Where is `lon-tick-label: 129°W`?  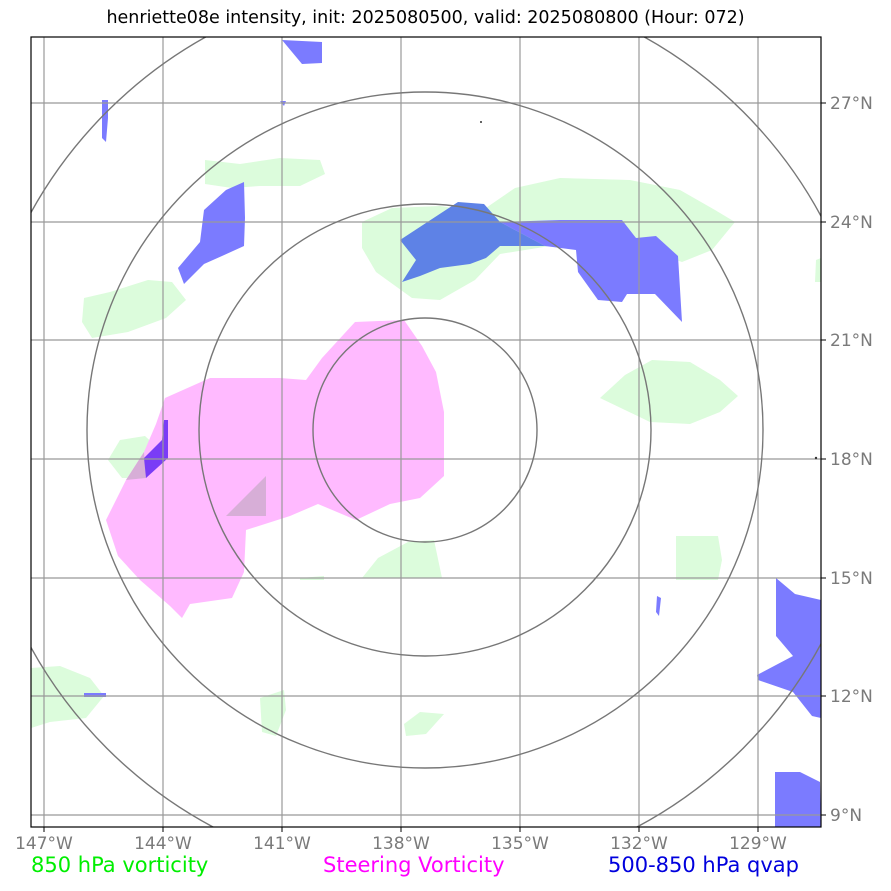
lon-tick-label: 129°W is located at coordinates (758, 844).